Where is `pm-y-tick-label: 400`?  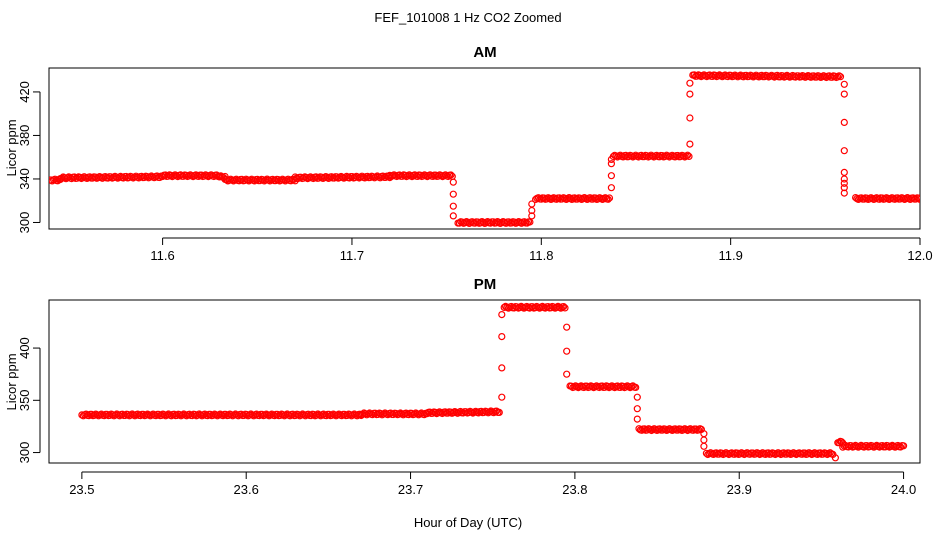 pm-y-tick-label: 400 is located at coordinates (24, 348).